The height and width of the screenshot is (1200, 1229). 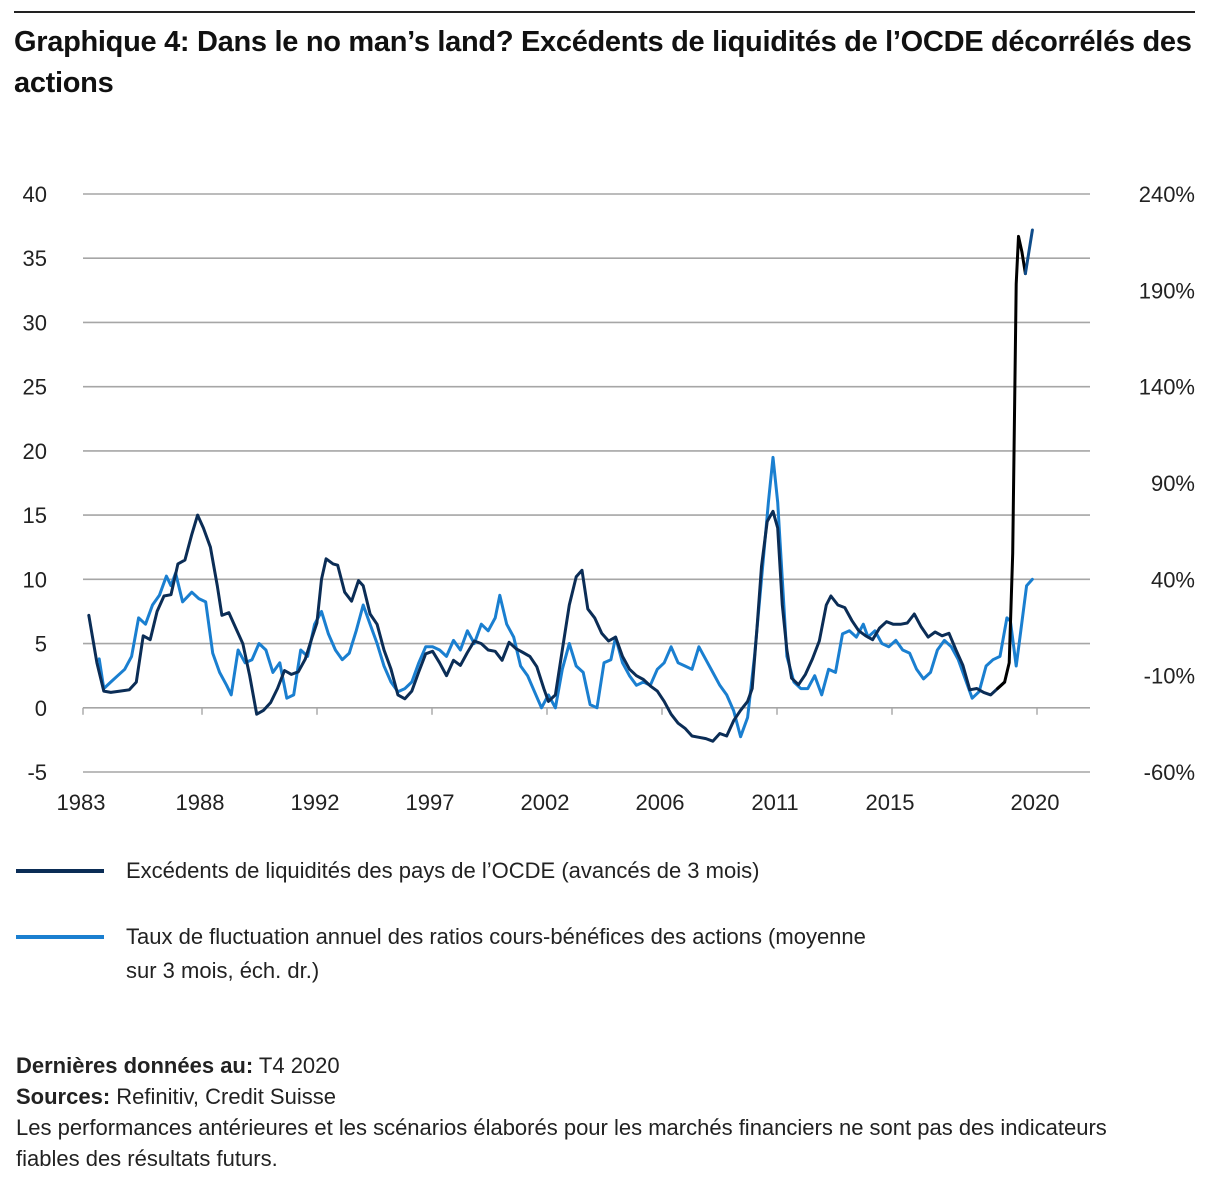 I want to click on x-tick-label: 1997, so click(x=430, y=802).